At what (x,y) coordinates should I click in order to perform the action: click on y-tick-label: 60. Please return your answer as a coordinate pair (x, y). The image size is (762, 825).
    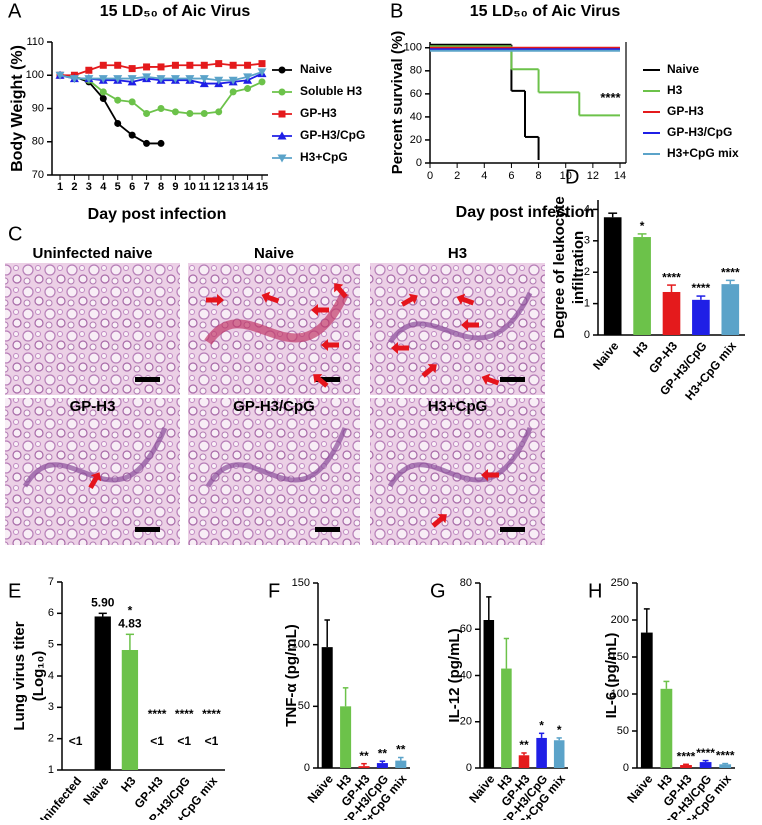
    Looking at the image, I should click on (466, 629).